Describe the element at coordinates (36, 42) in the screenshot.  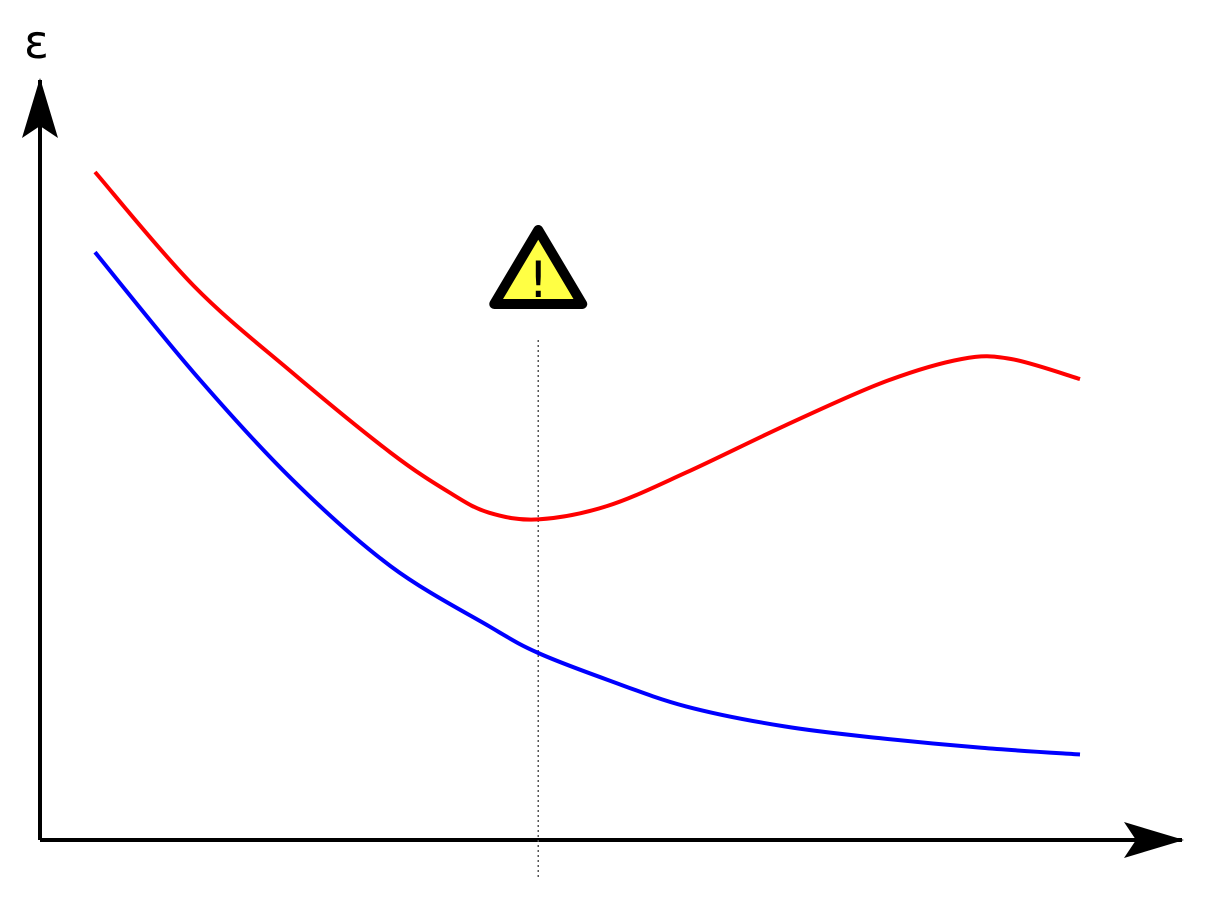
I see `y-axis-label: ε` at that location.